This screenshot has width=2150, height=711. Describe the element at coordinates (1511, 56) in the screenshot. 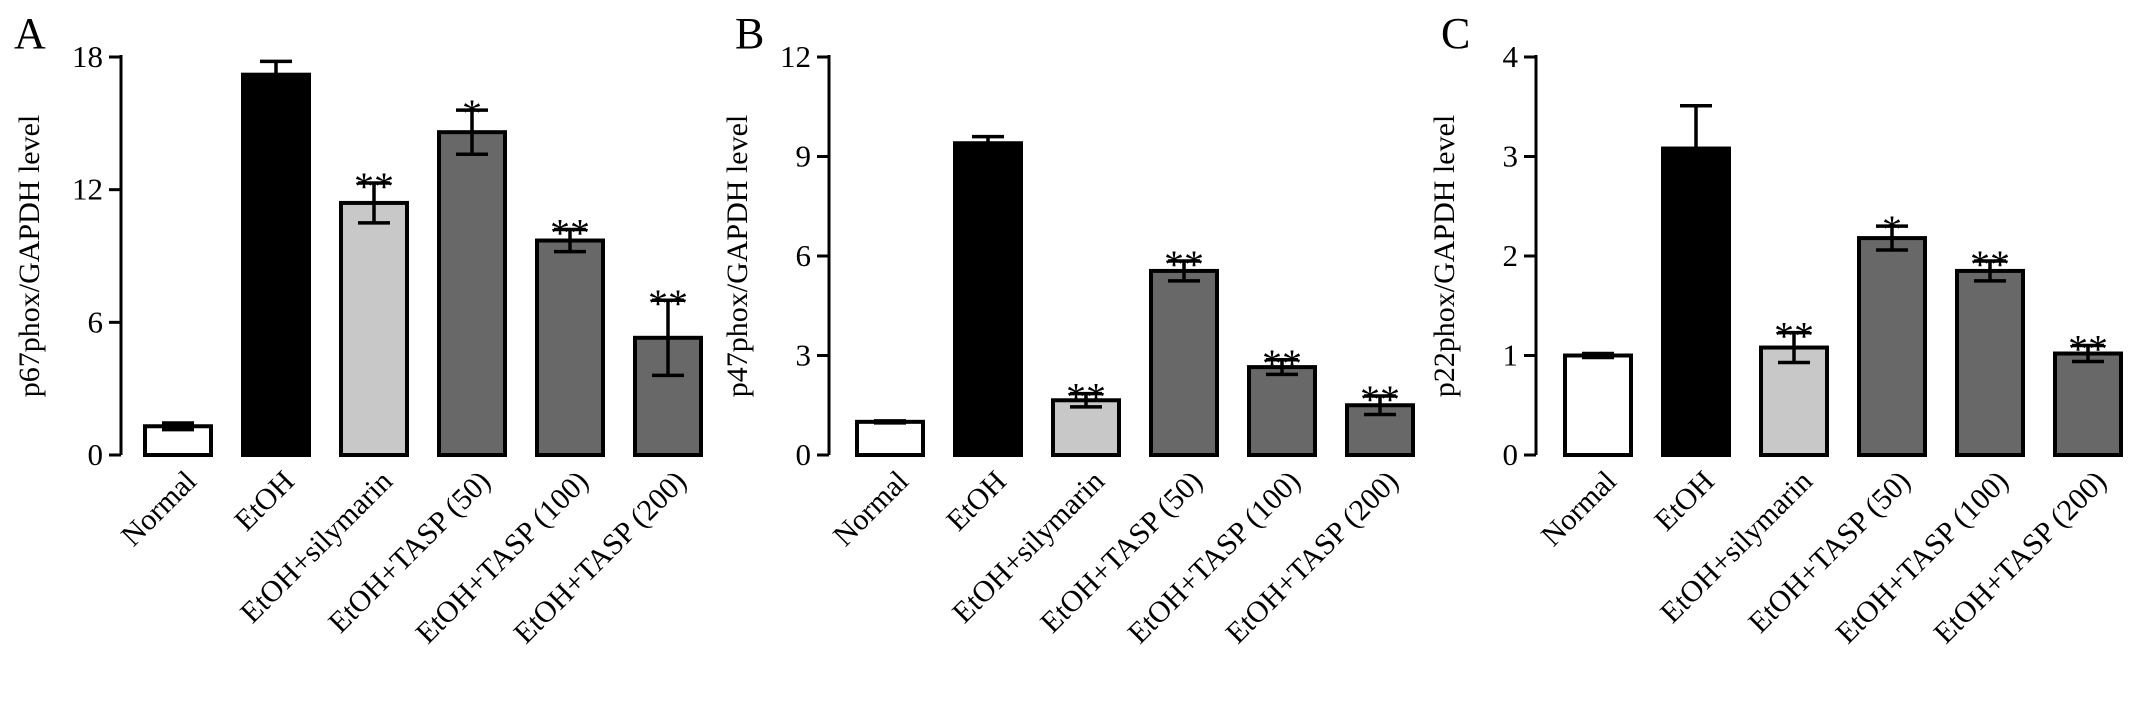

I see `y-tick-label: 4` at that location.